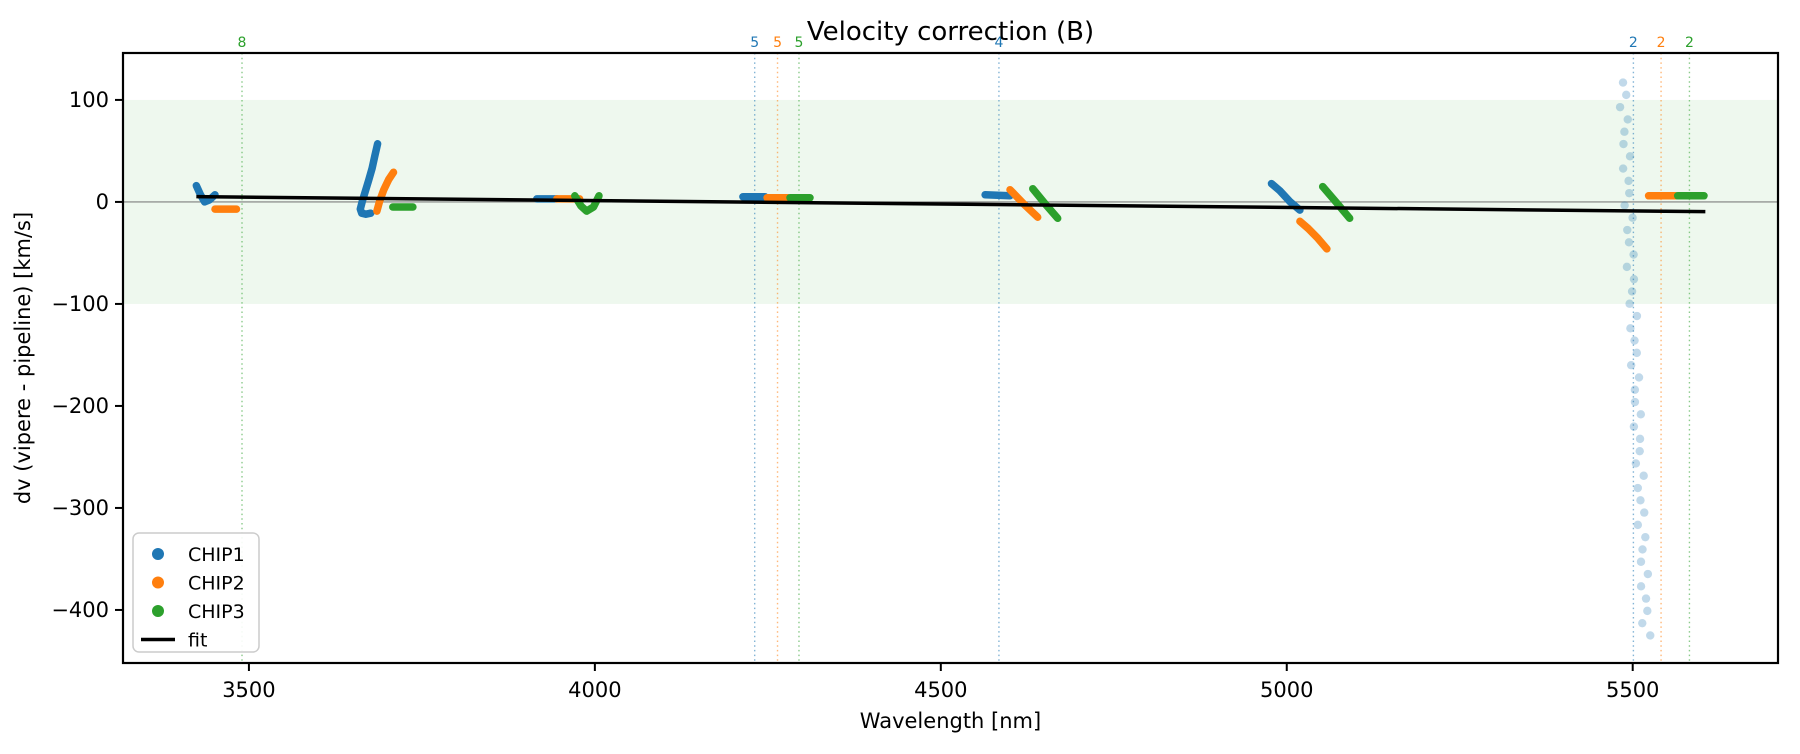 Image resolution: width=1800 pixels, height=754 pixels. I want to click on y-tick-label--300: −300, so click(80, 508).